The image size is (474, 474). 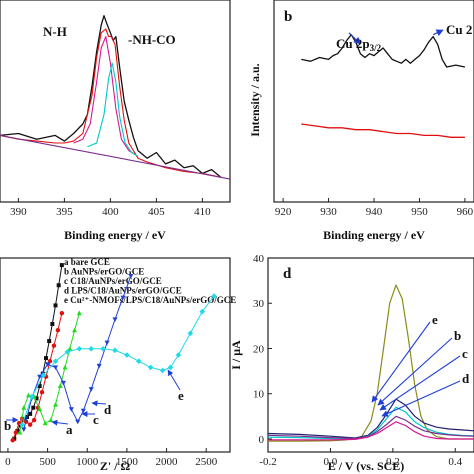 I want to click on panel-c-x-tick-label: 1500, so click(x=127, y=462).